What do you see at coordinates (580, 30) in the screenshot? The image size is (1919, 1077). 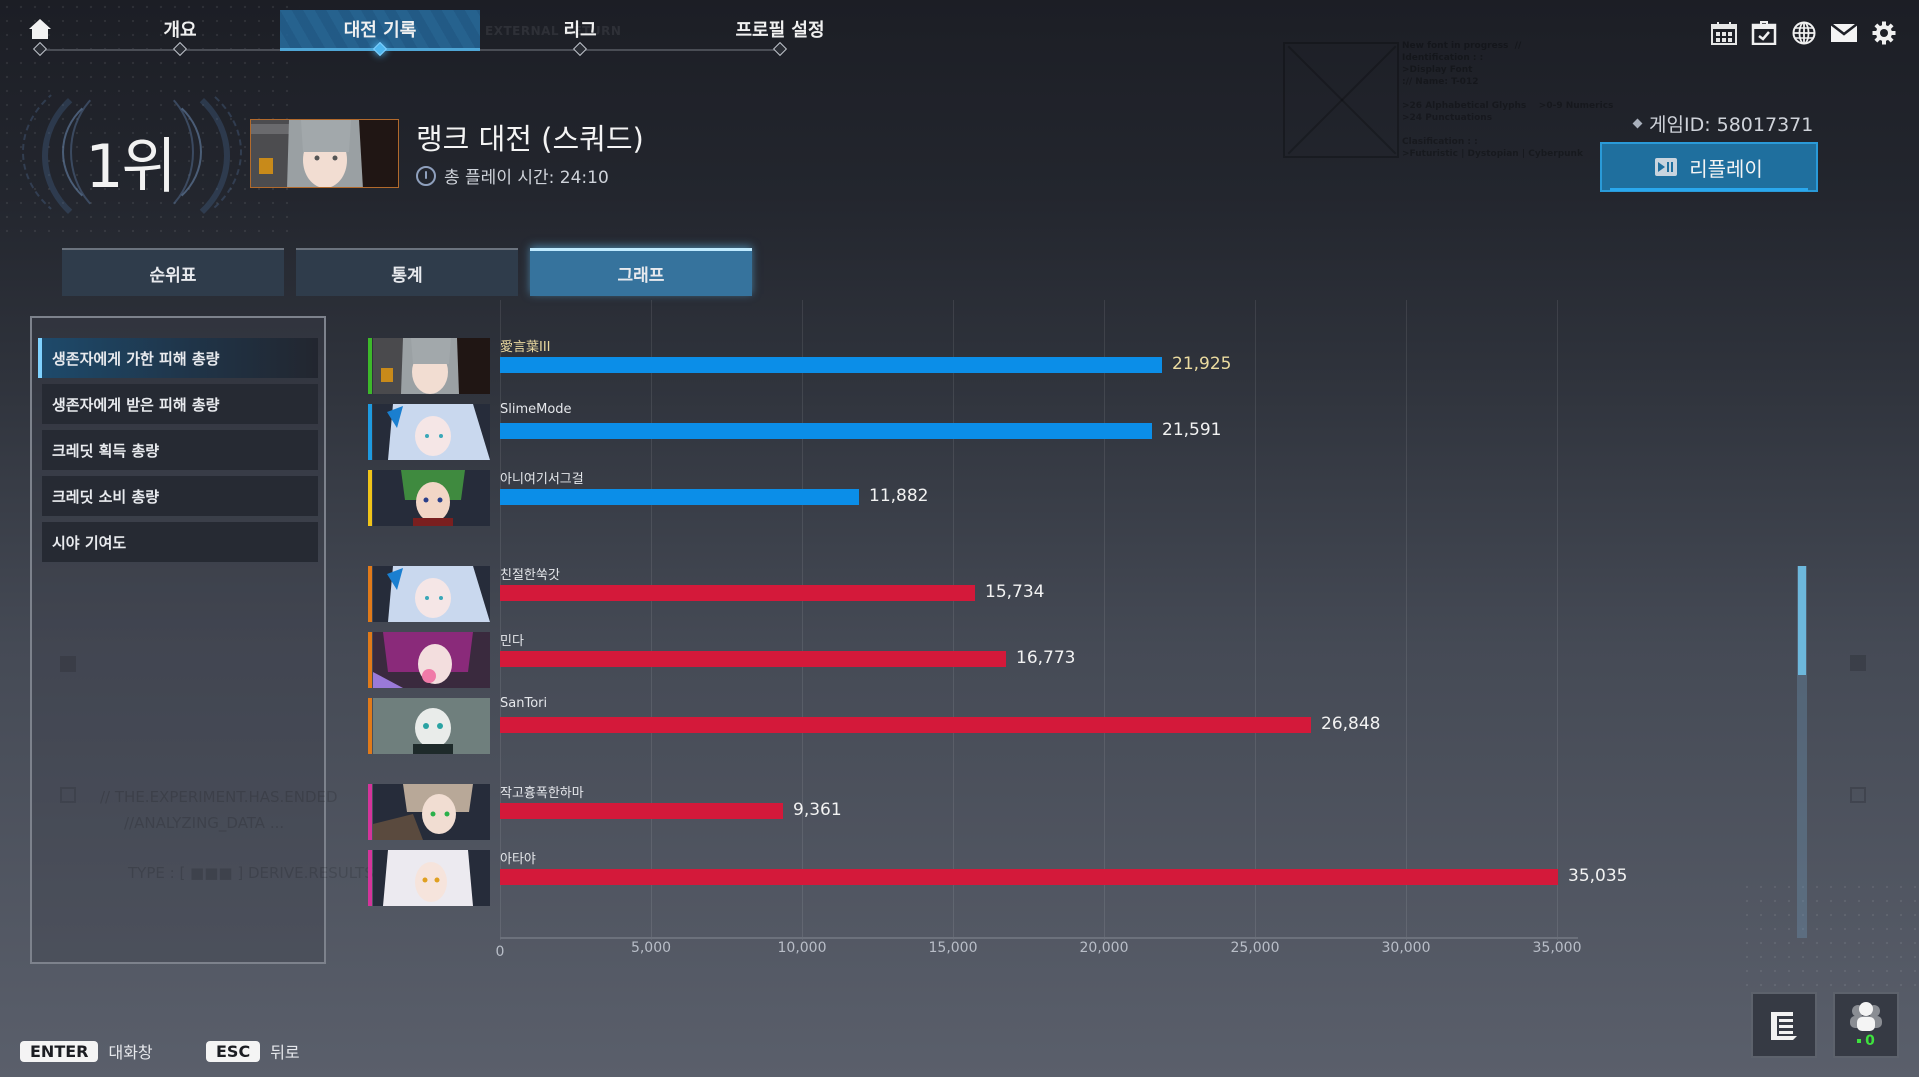 I see `nav-tab-league: 리그` at bounding box center [580, 30].